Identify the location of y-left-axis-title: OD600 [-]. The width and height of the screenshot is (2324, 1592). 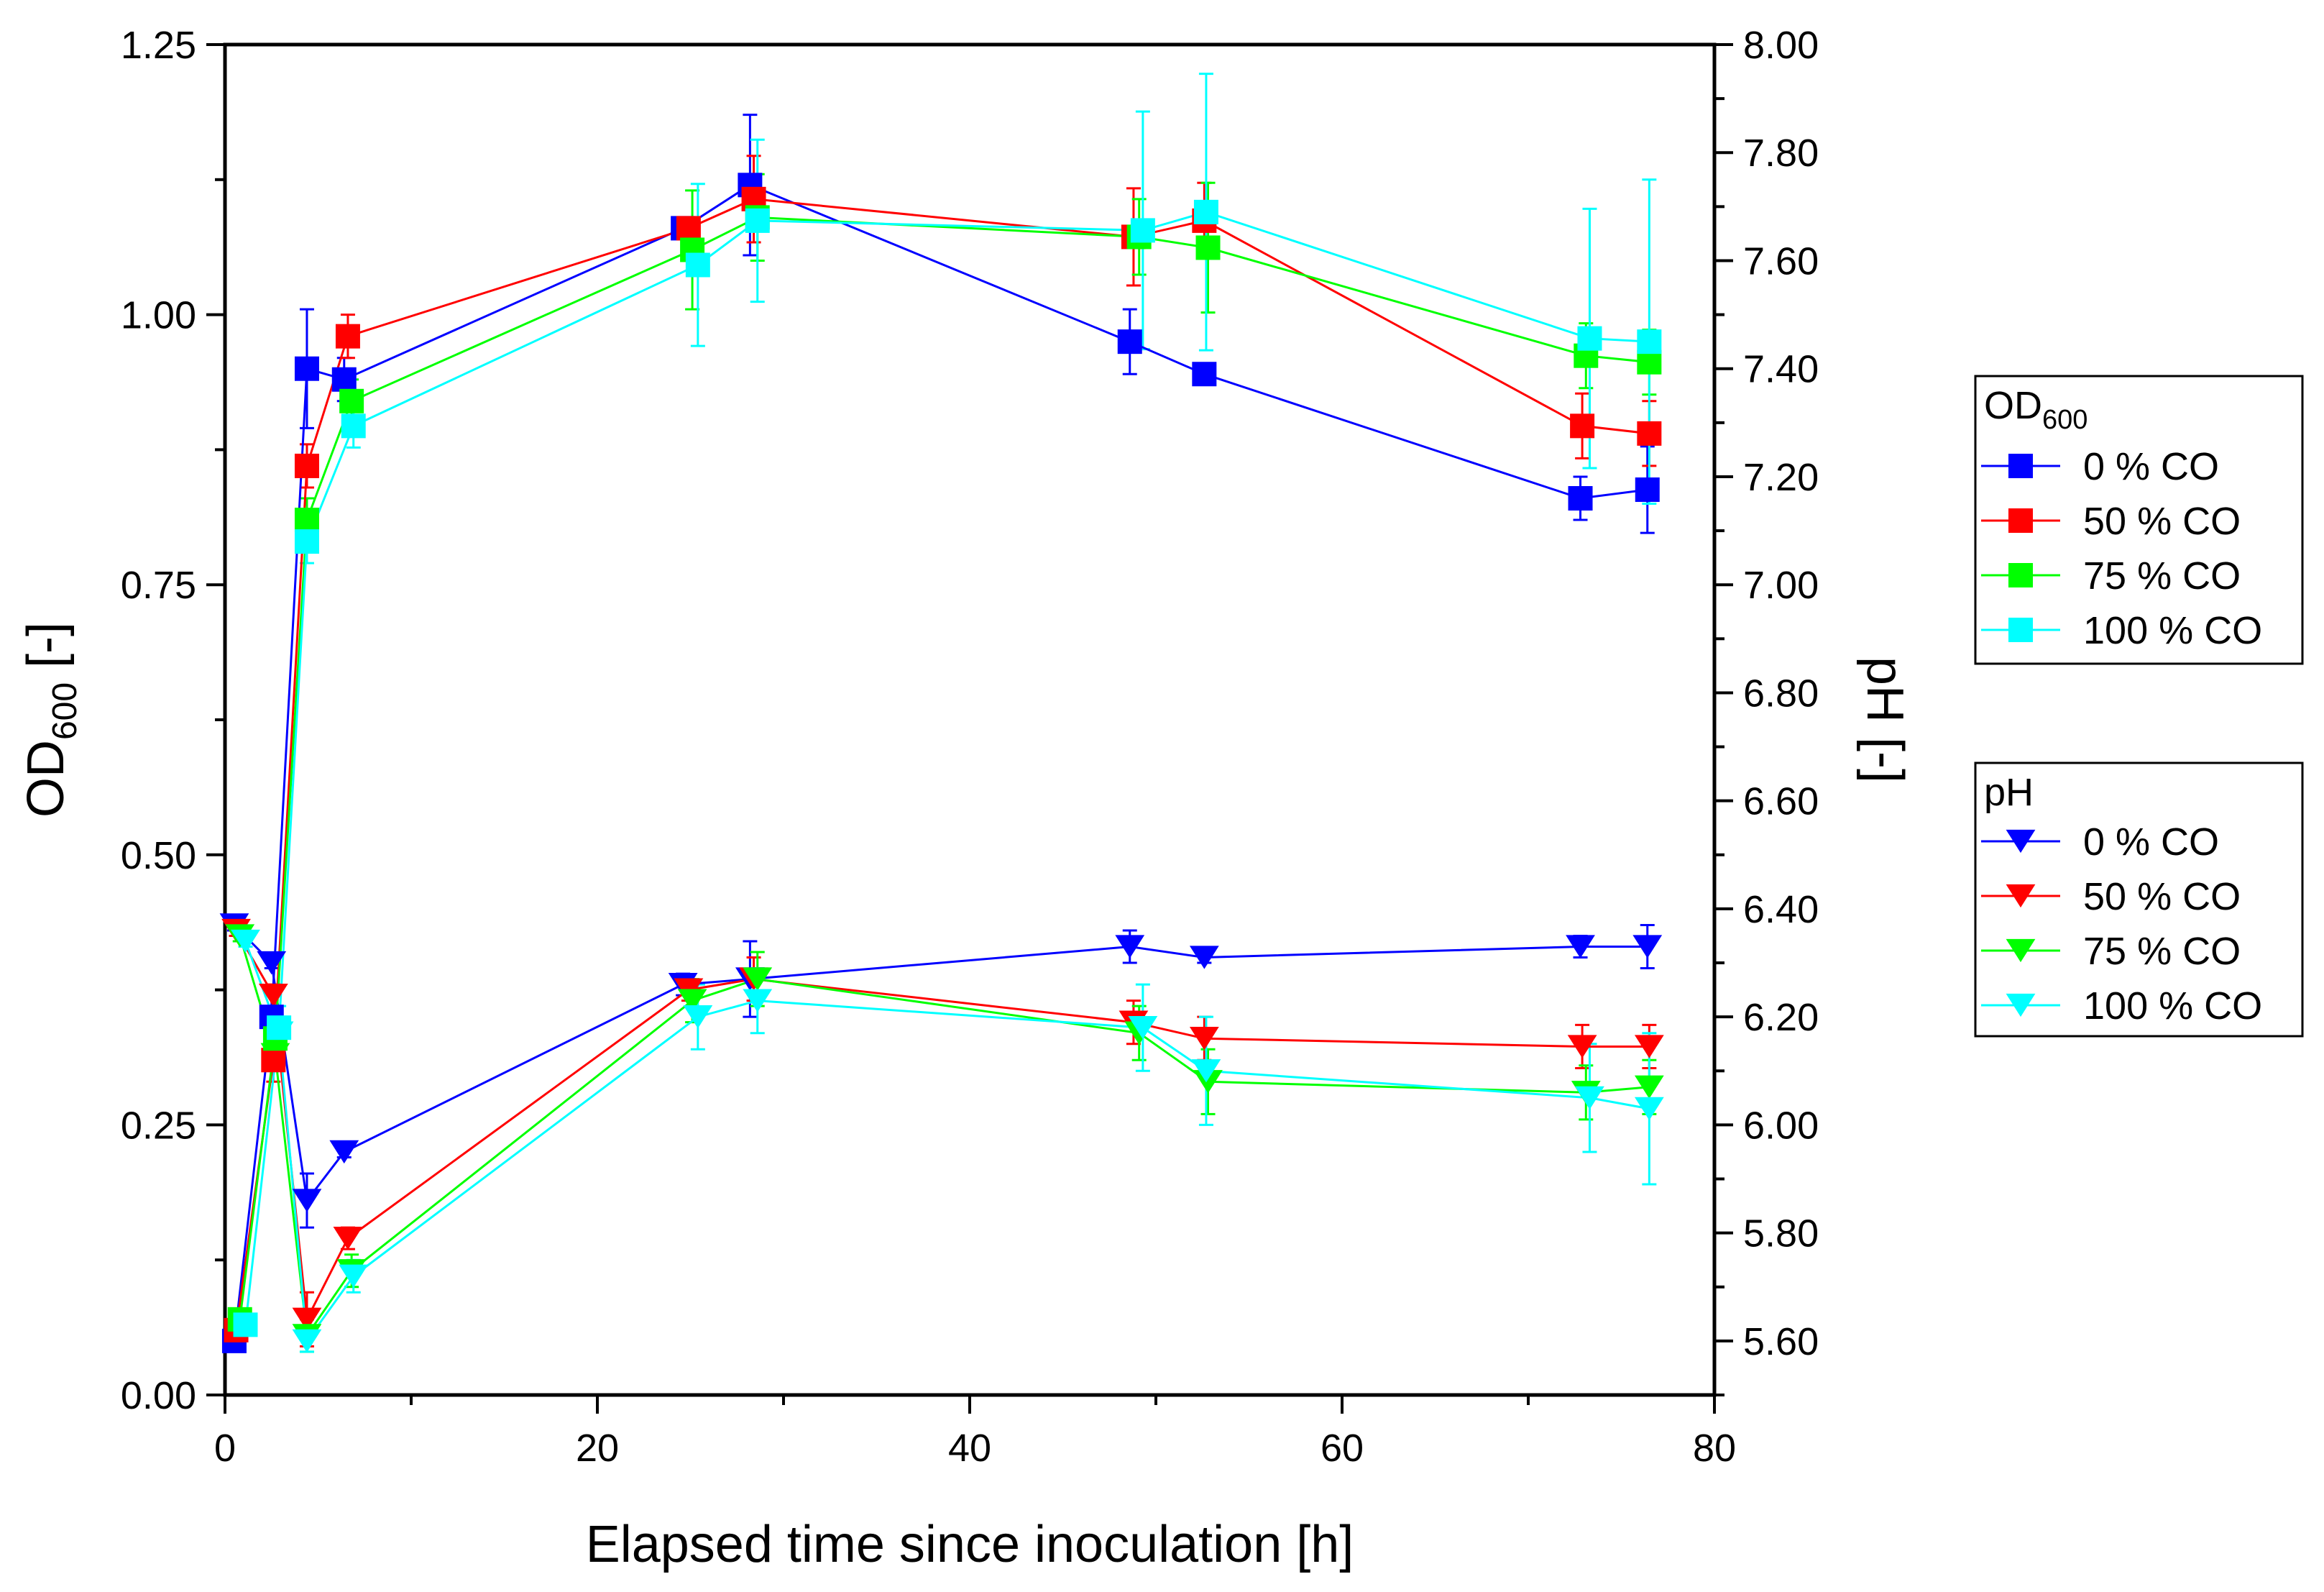
(51, 720).